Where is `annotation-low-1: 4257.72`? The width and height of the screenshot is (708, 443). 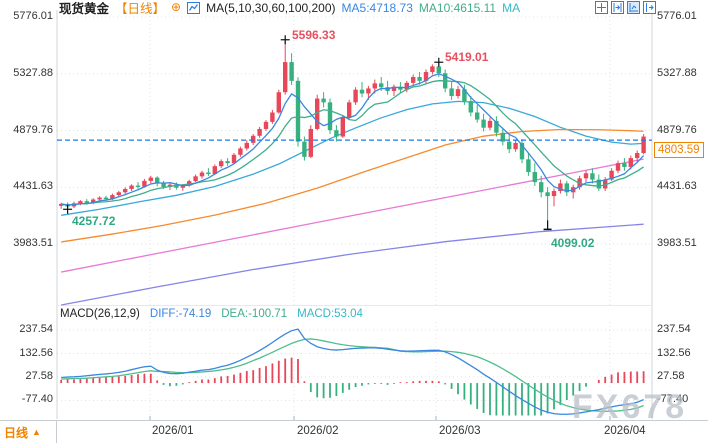 annotation-low-1: 4257.72 is located at coordinates (94, 221).